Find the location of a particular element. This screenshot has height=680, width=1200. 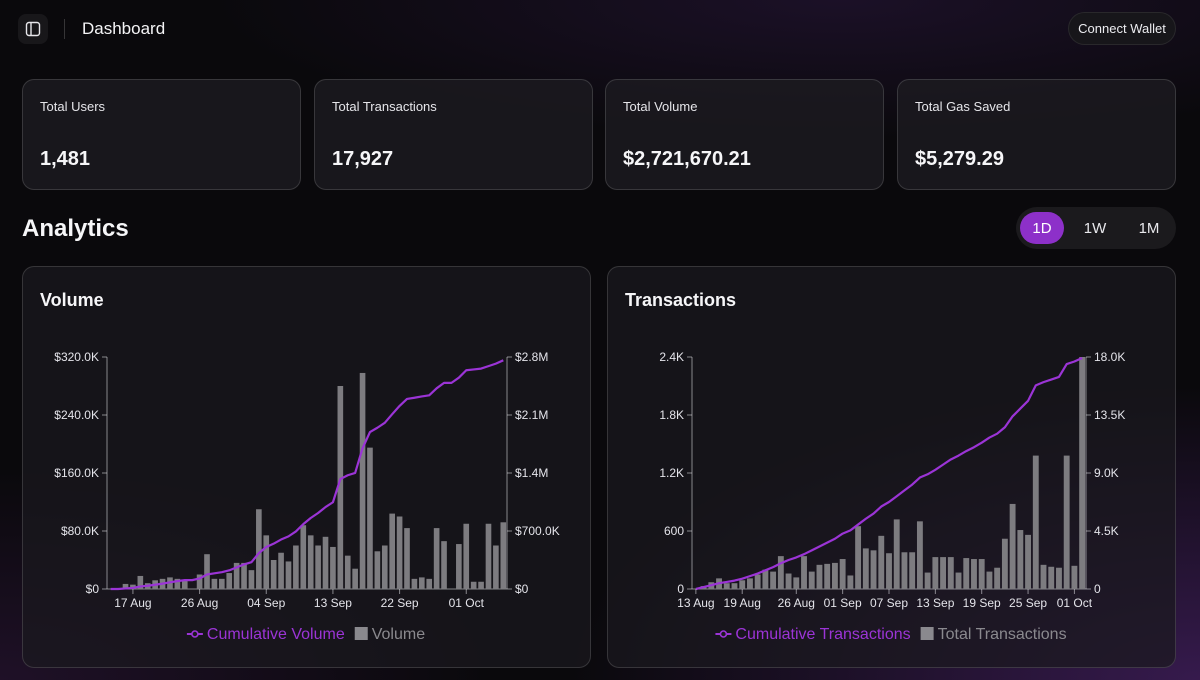

y-tick-left: 1.2K is located at coordinates (671, 473).